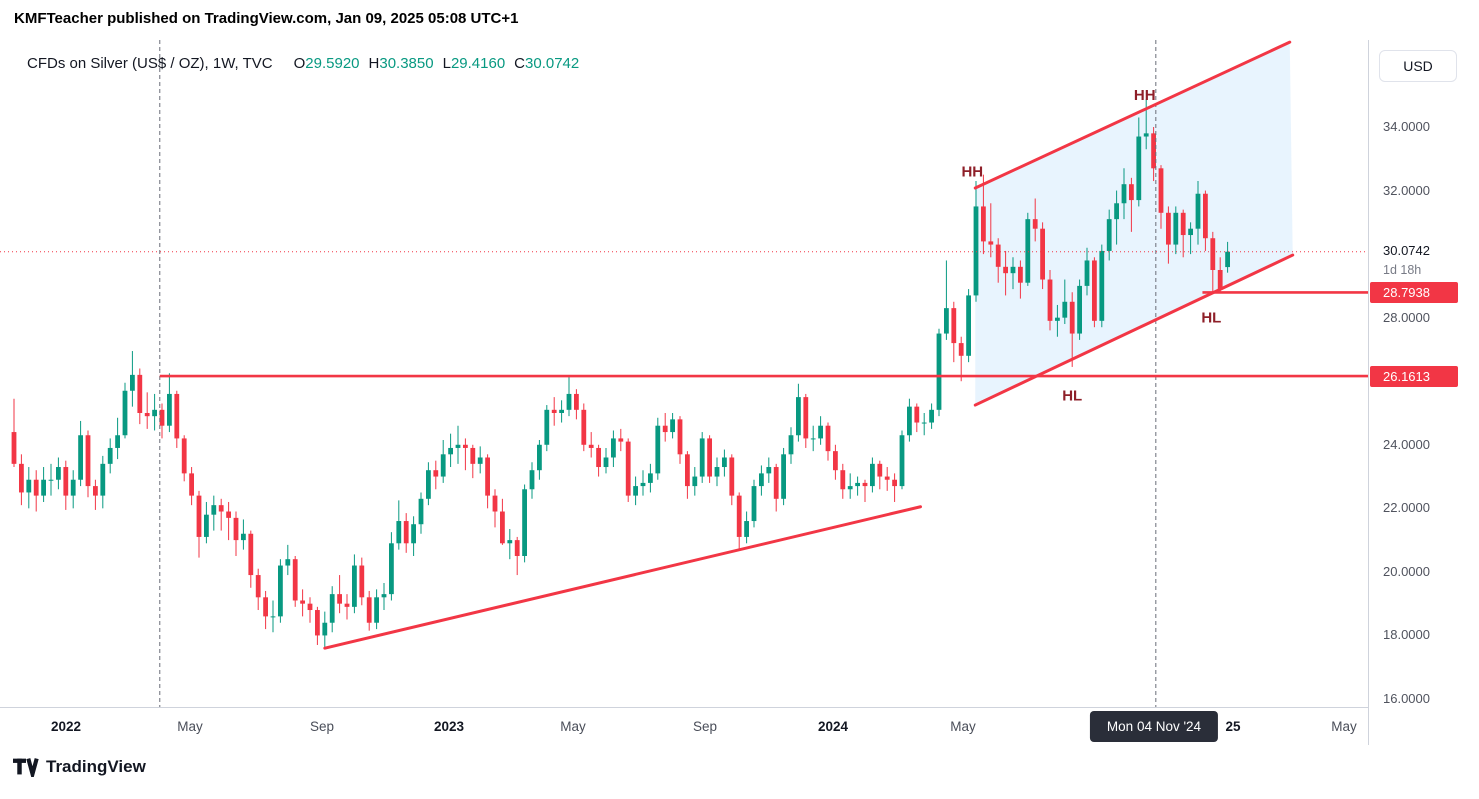  Describe the element at coordinates (1406, 508) in the screenshot. I see `price-tick-label: 22.0000` at that location.